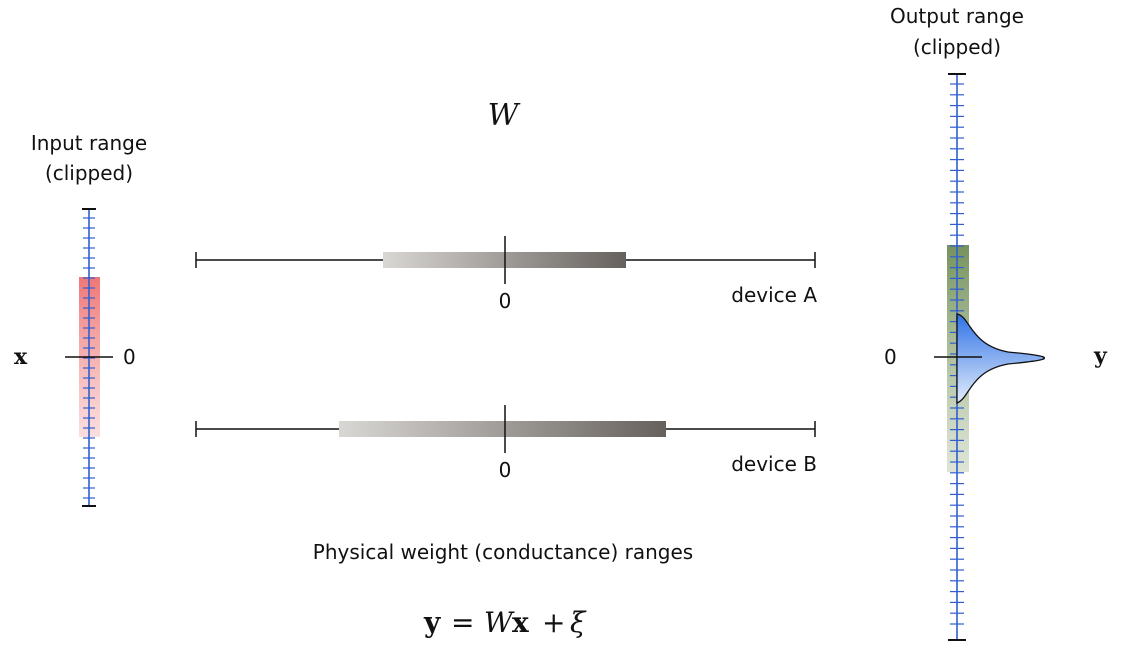 This screenshot has height=667, width=1128. I want to click on output-title-line1: Output range, so click(957, 16).